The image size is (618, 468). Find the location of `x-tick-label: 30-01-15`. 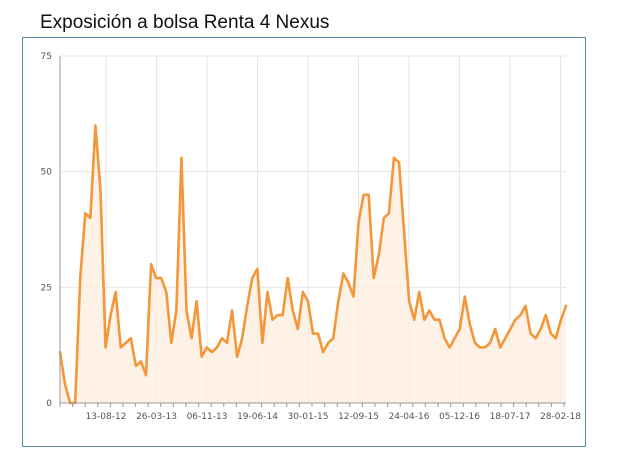

x-tick-label: 30-01-15 is located at coordinates (308, 417).